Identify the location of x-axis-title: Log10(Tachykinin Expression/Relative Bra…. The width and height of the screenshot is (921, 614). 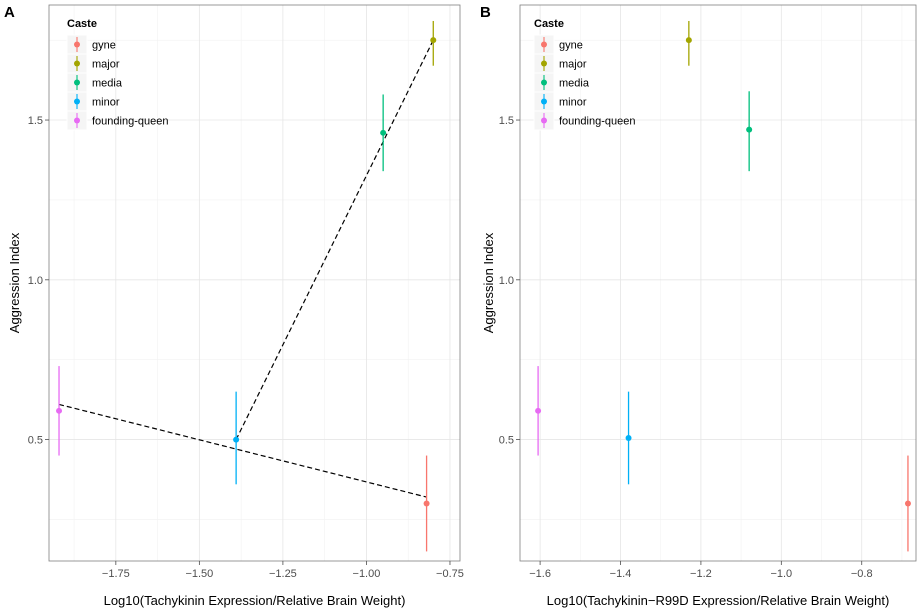
(255, 600).